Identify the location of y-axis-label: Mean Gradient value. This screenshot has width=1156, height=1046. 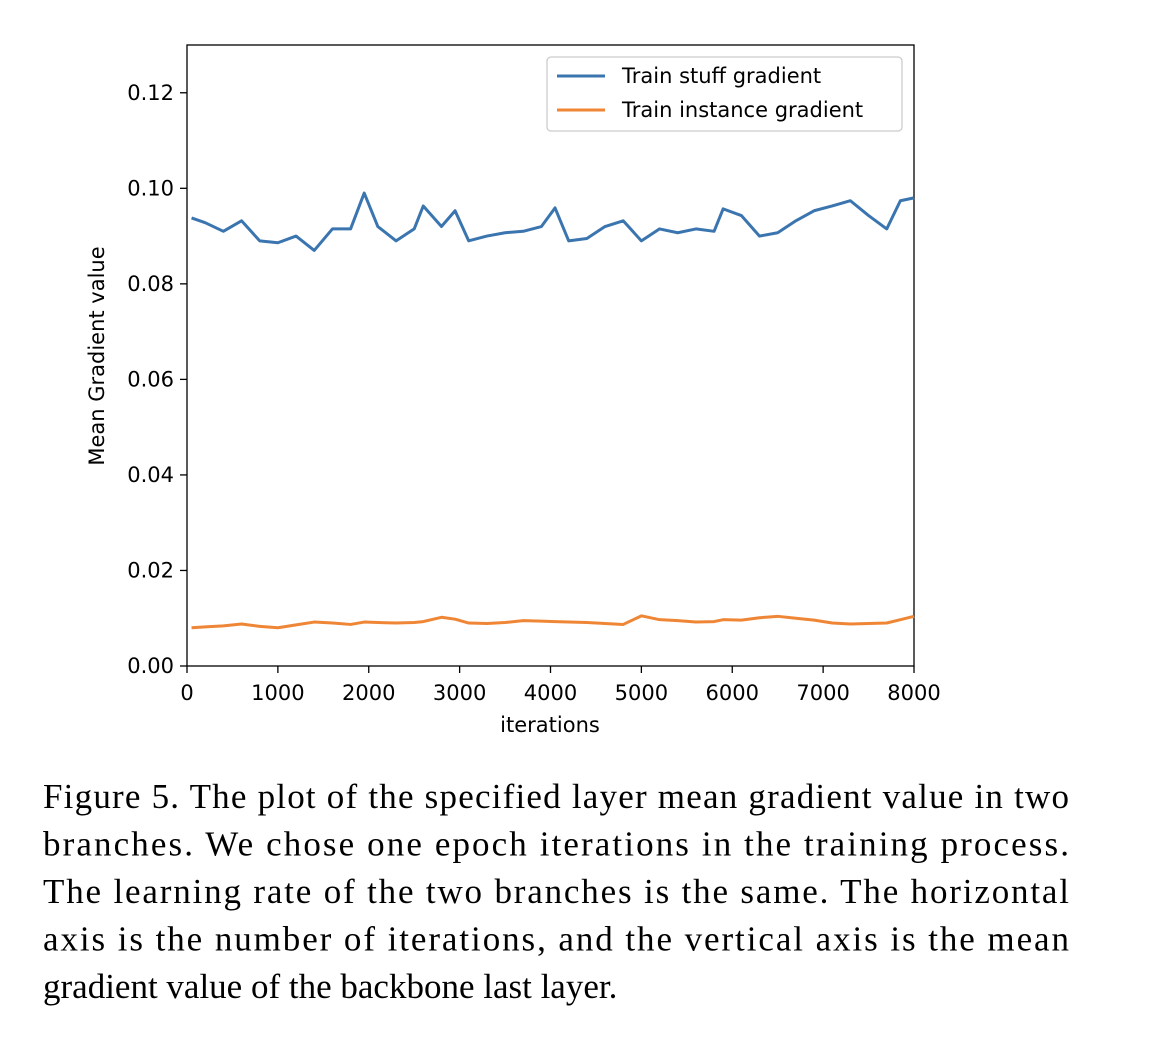
(97, 355).